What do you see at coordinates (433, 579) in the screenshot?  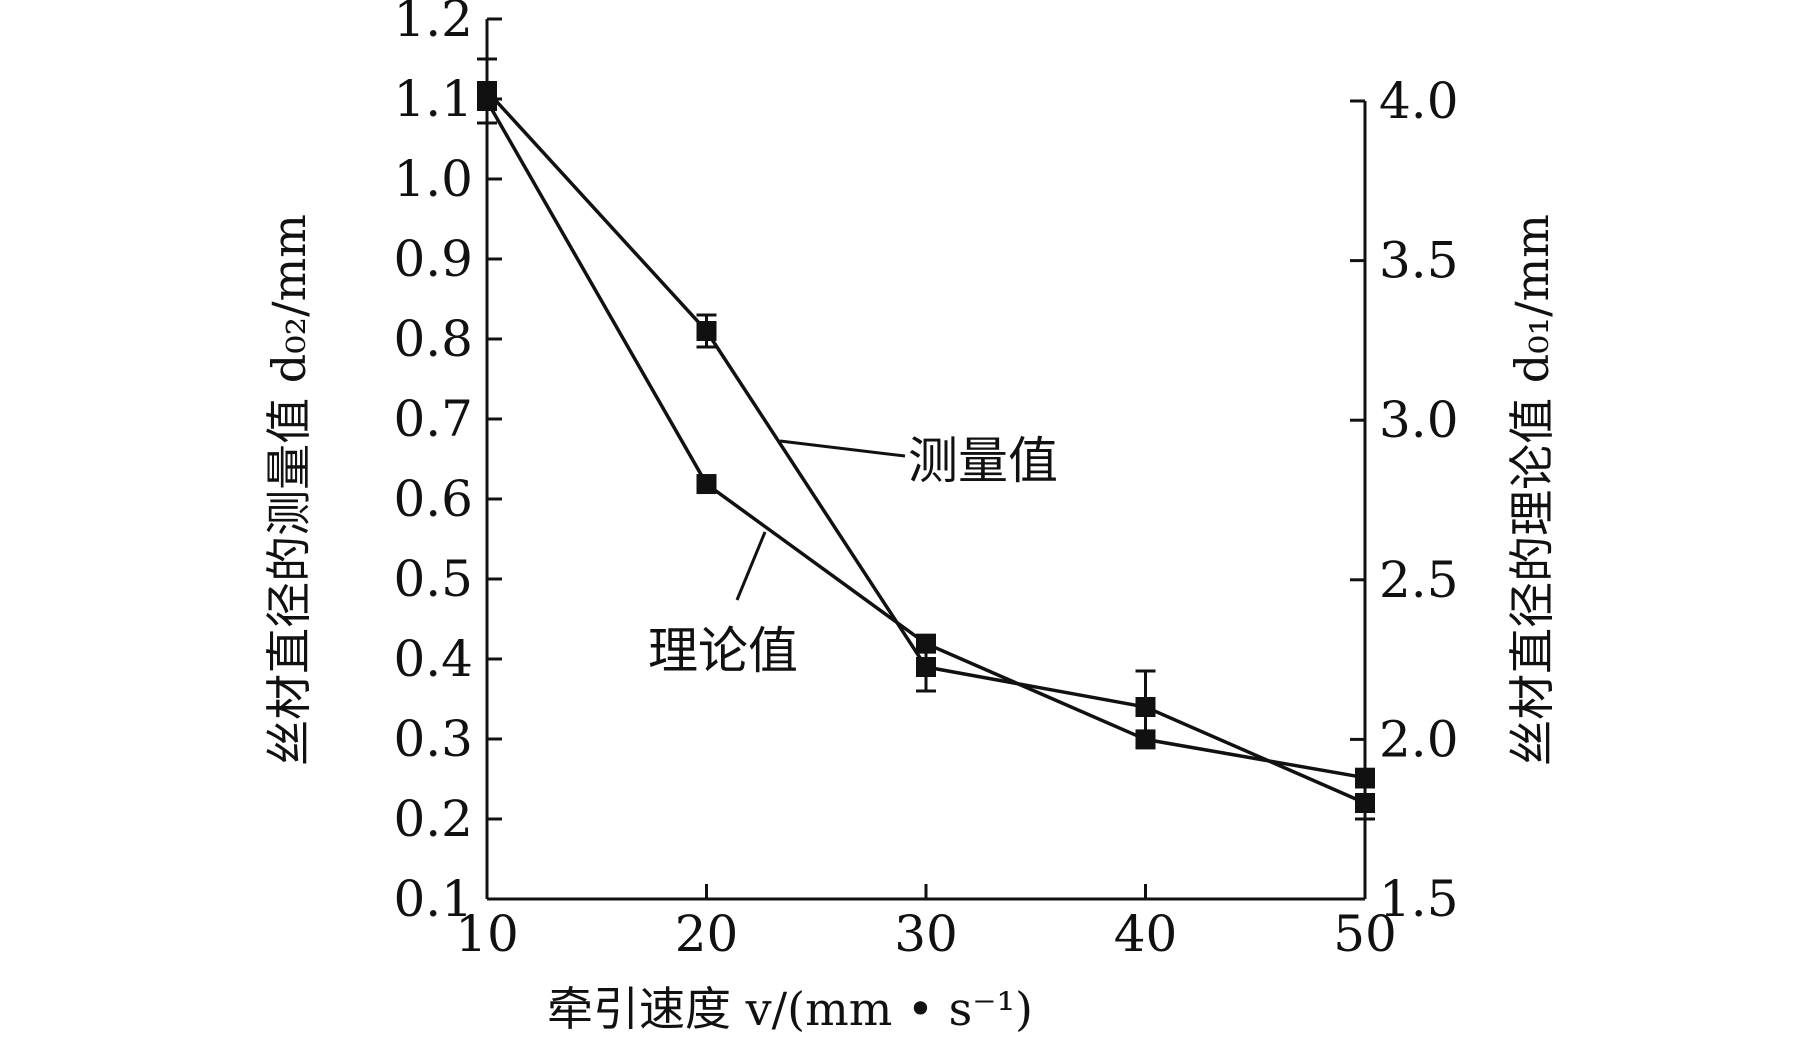 I see `left-tick-label: 0.5` at bounding box center [433, 579].